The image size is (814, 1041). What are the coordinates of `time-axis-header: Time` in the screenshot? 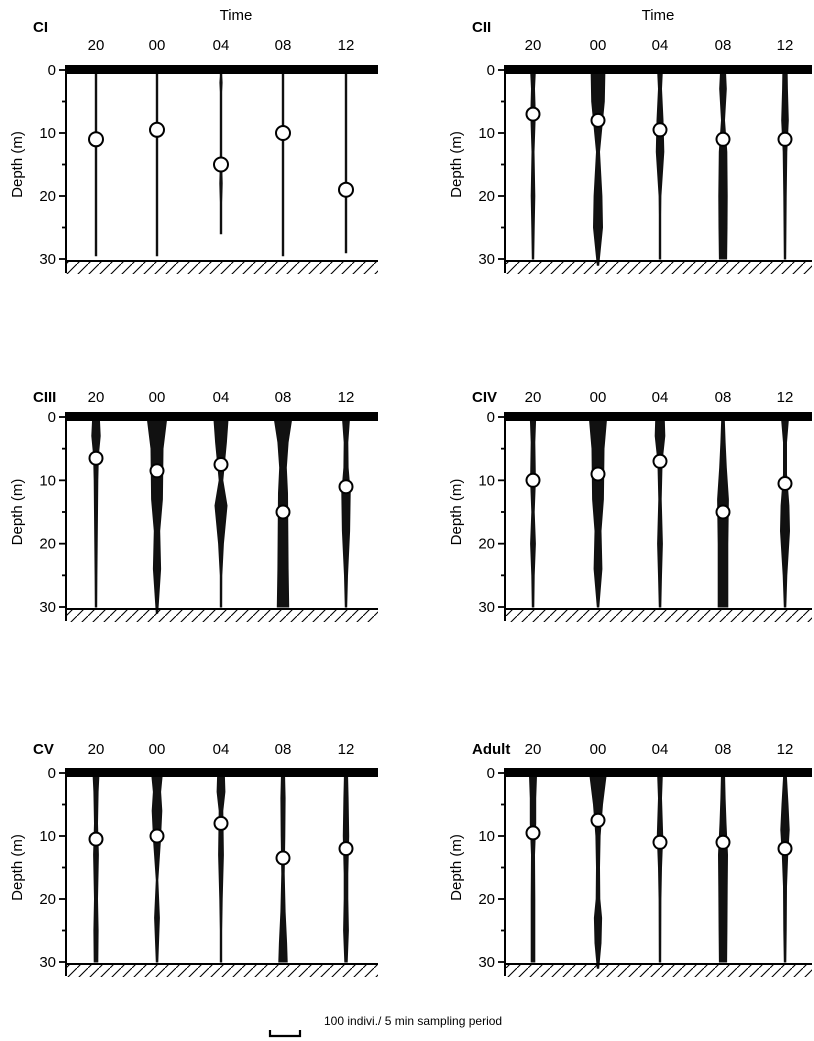 It's located at (236, 15).